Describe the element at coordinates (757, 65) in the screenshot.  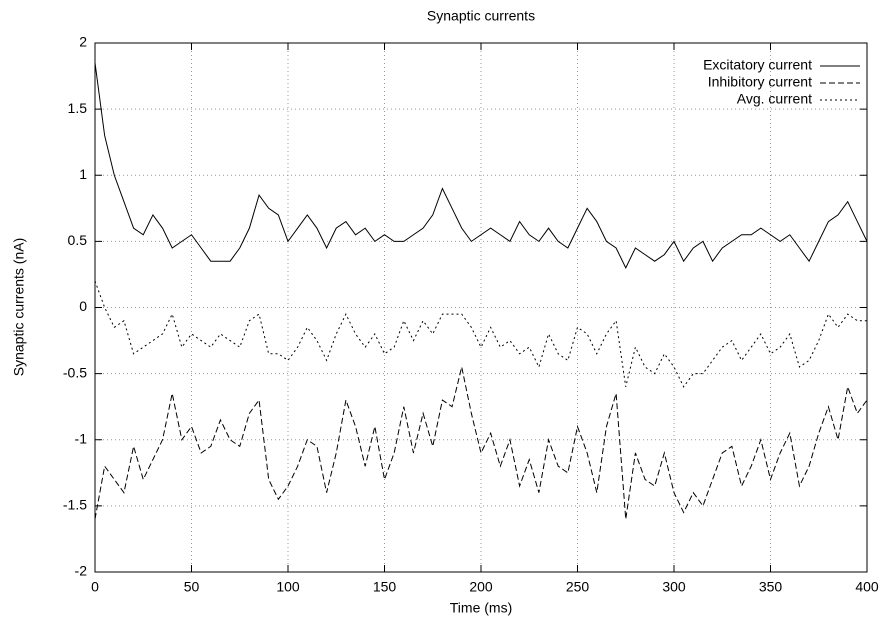
I see `legend-label: Excitatory current` at that location.